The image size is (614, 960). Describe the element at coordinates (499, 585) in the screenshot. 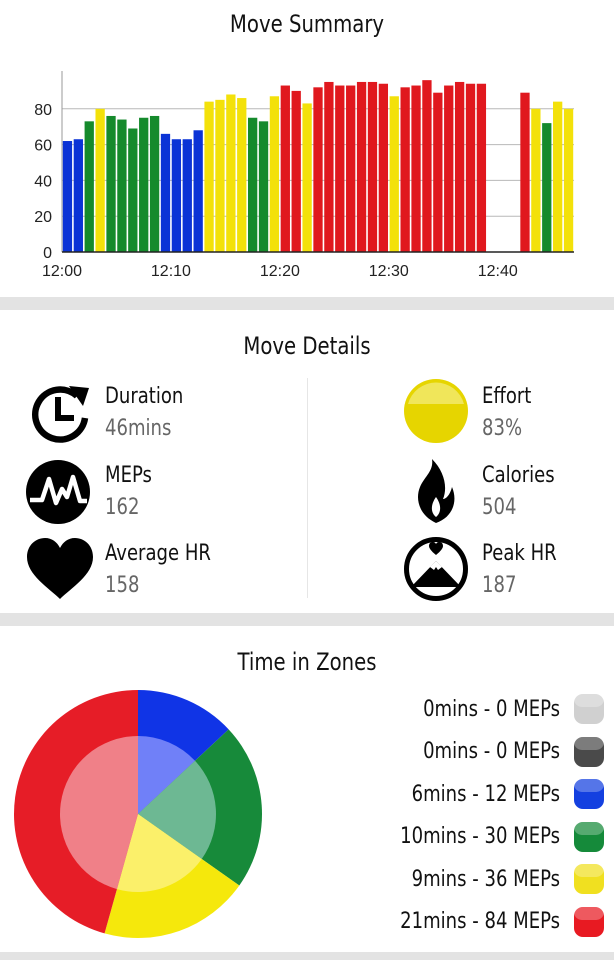

I see `peak-hr-value: 187` at that location.